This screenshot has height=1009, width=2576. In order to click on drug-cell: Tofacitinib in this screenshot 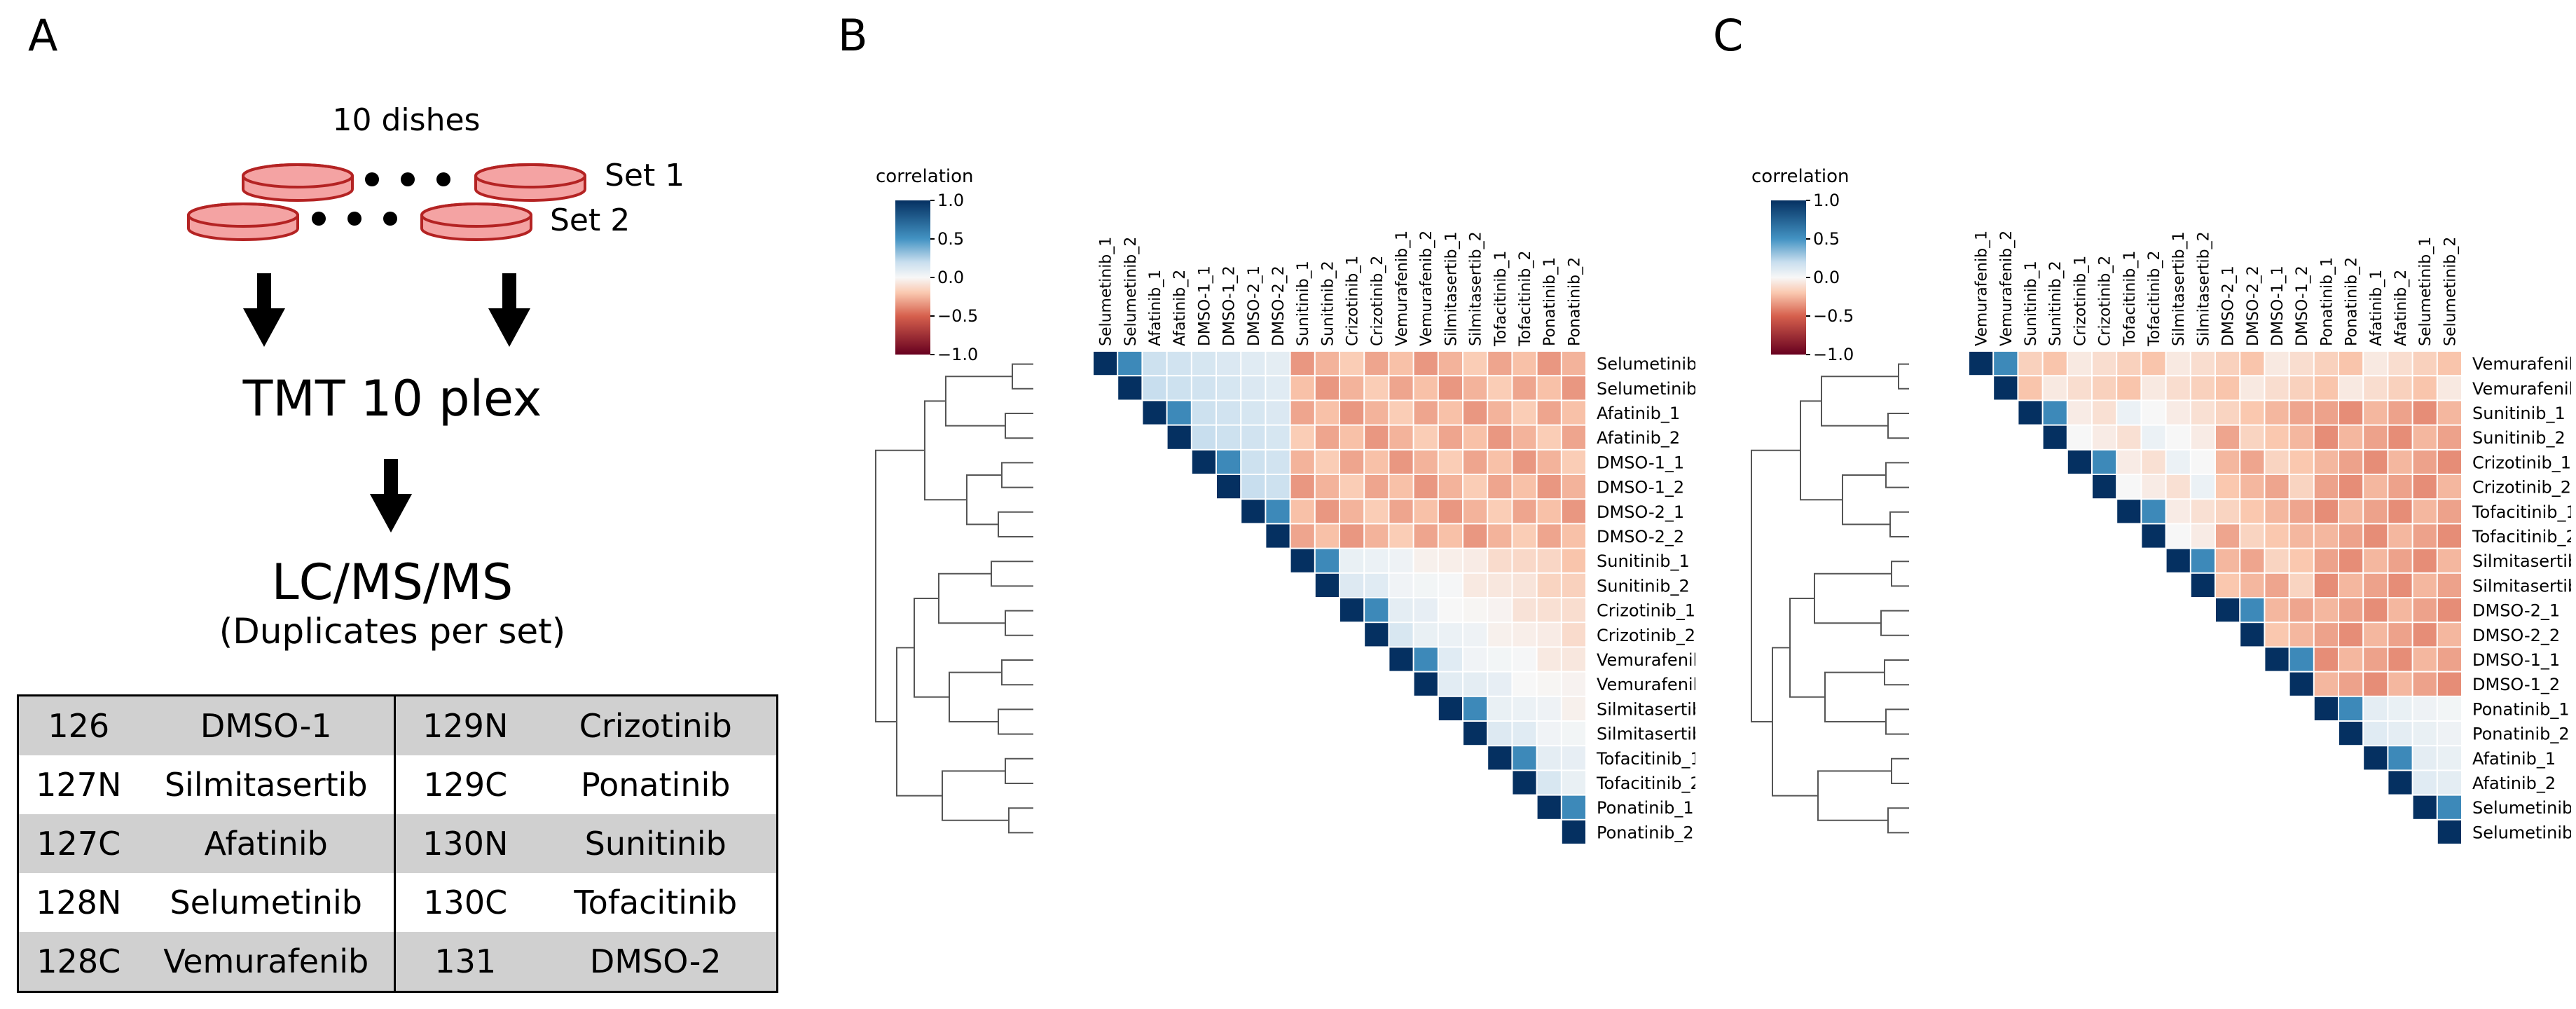, I will do `click(656, 902)`.